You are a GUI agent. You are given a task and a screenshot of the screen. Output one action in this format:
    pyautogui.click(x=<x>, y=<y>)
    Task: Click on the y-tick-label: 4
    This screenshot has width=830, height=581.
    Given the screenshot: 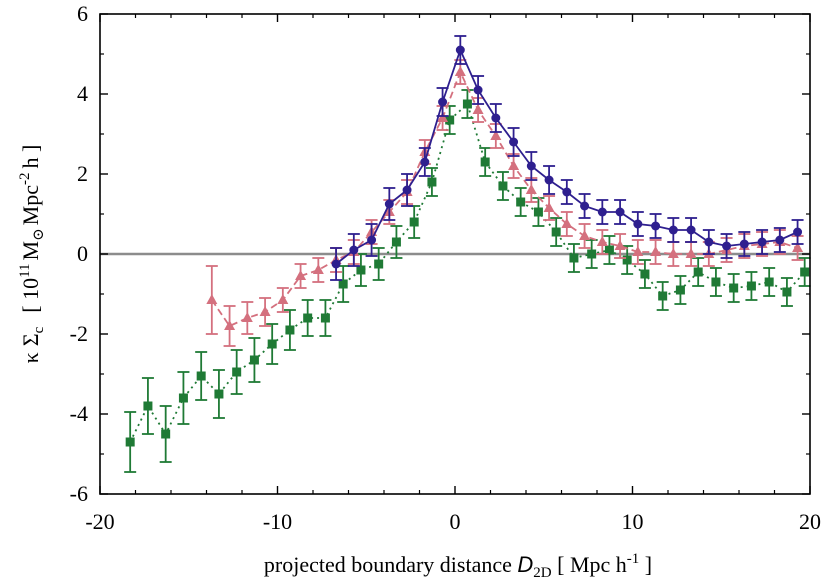 What is the action you would take?
    pyautogui.click(x=82, y=93)
    